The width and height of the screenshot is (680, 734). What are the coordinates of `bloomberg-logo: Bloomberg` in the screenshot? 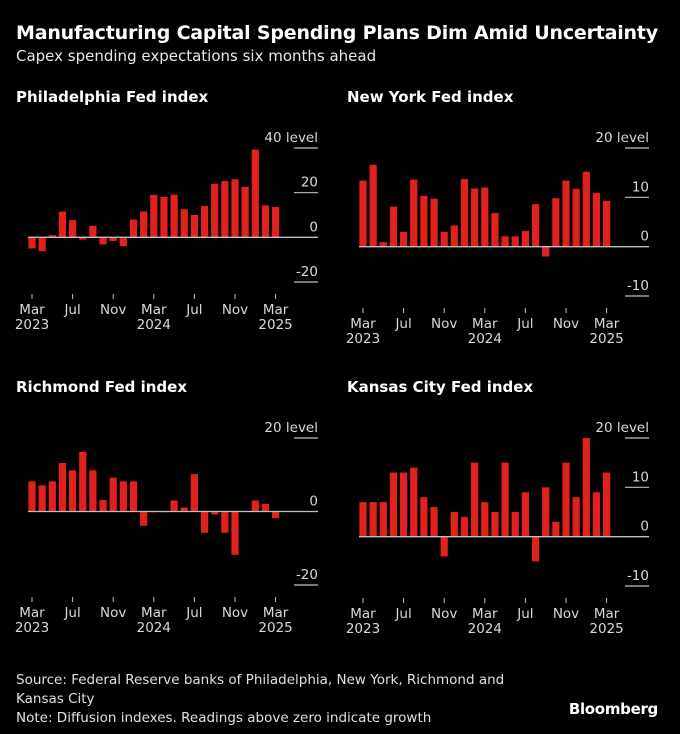 It's located at (613, 709).